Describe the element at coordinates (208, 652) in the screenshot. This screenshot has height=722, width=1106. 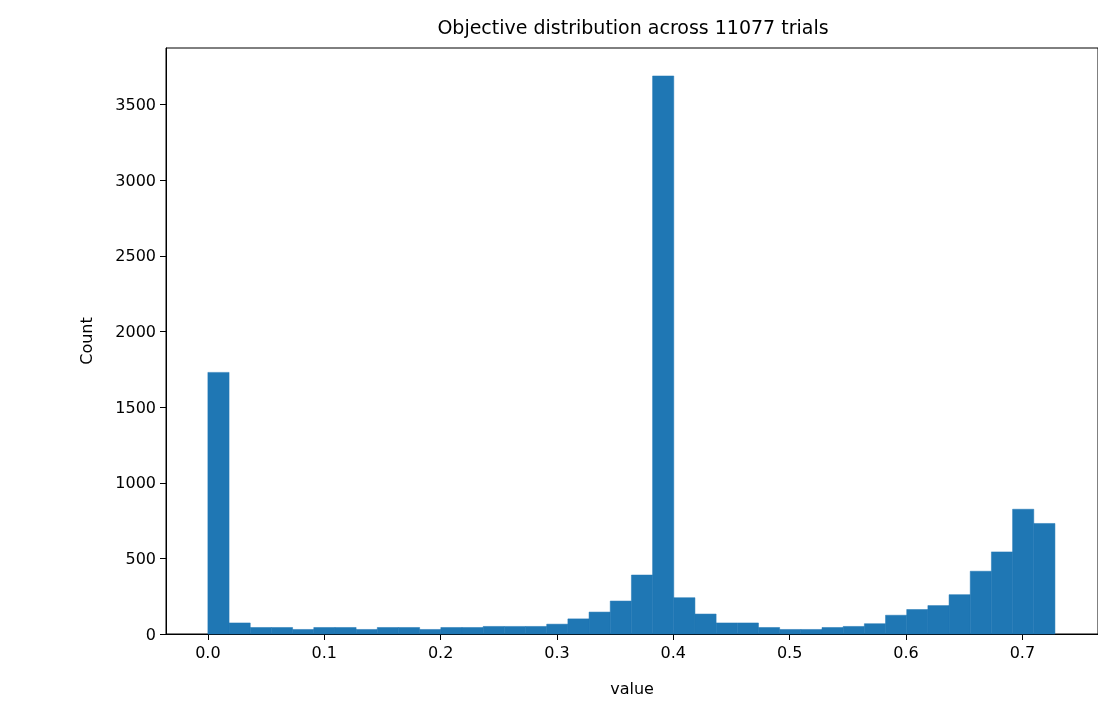
I see `x-tick-label: 0.0` at that location.